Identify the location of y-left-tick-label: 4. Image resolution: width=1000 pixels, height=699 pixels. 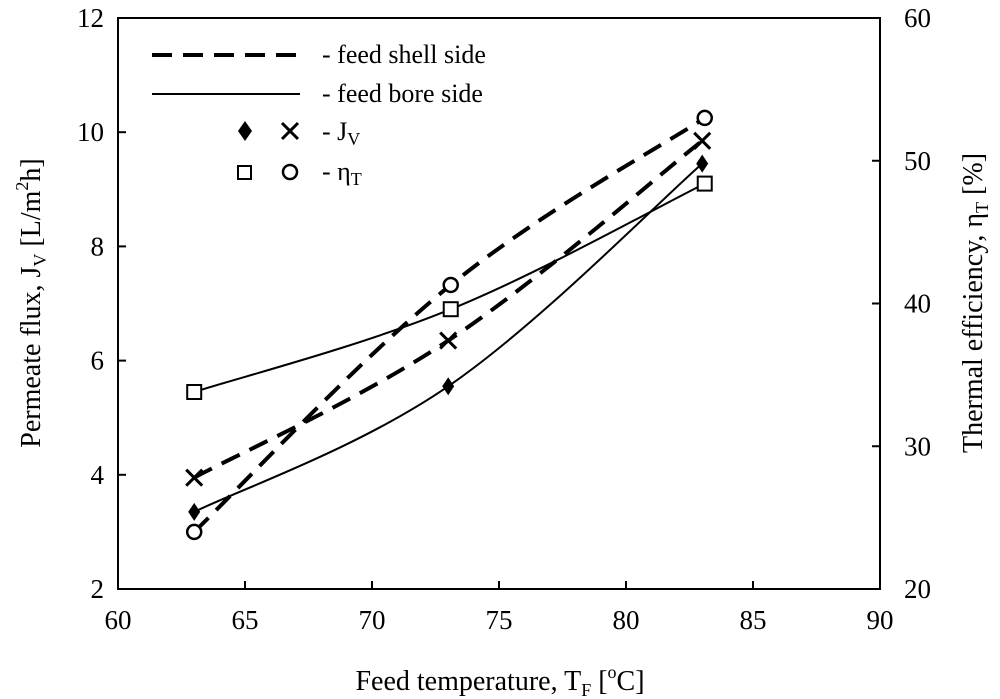
(98, 475).